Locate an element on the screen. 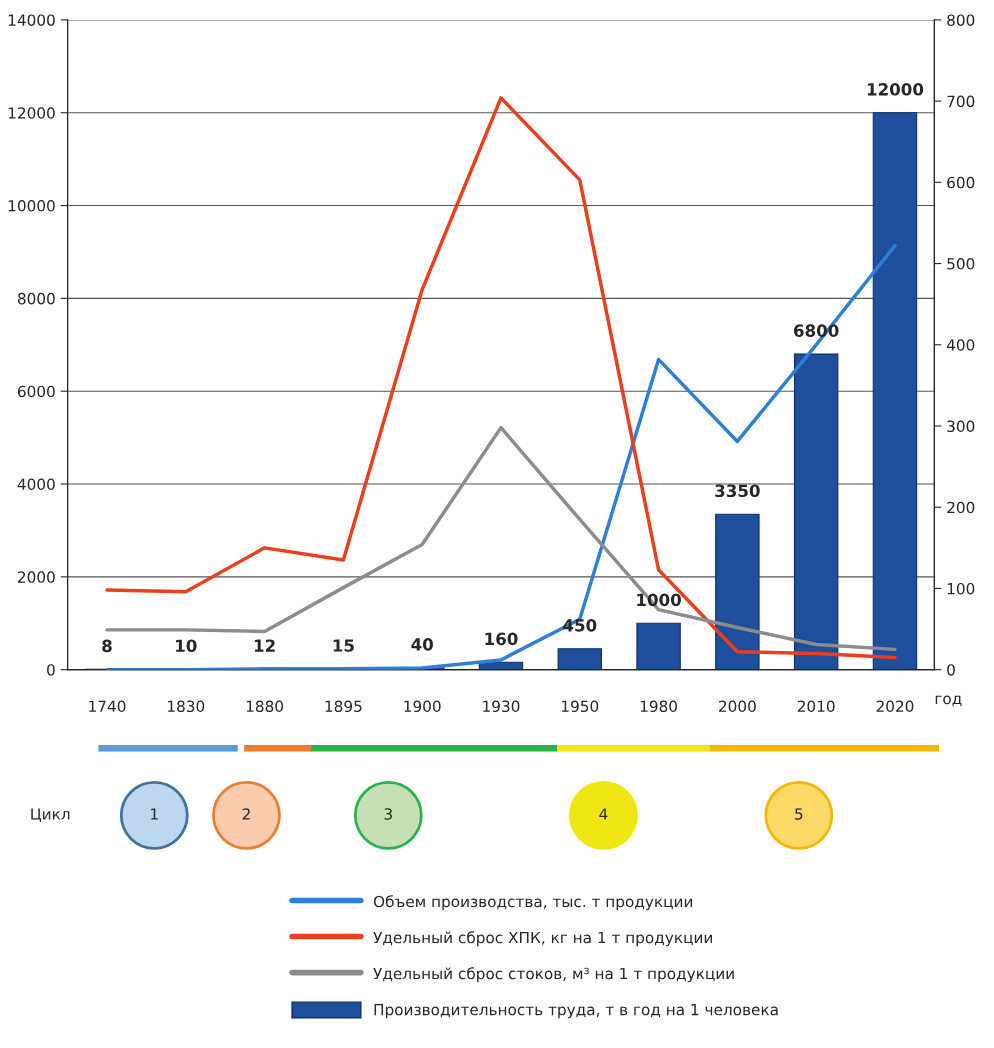 Image resolution: width=994 pixels, height=1048 pixels. data-label: 3350 is located at coordinates (737, 491).